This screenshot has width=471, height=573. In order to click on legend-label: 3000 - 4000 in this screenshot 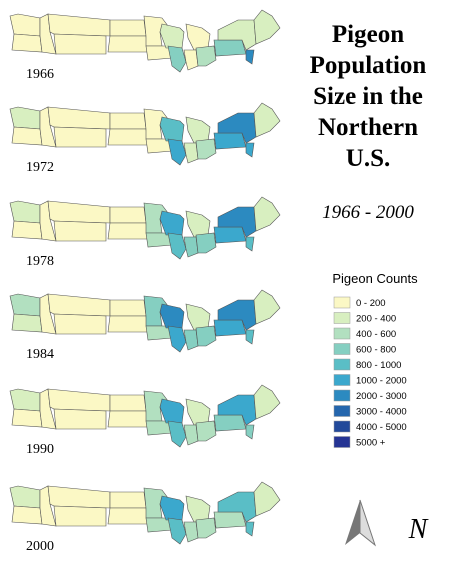, I will do `click(381, 412)`.